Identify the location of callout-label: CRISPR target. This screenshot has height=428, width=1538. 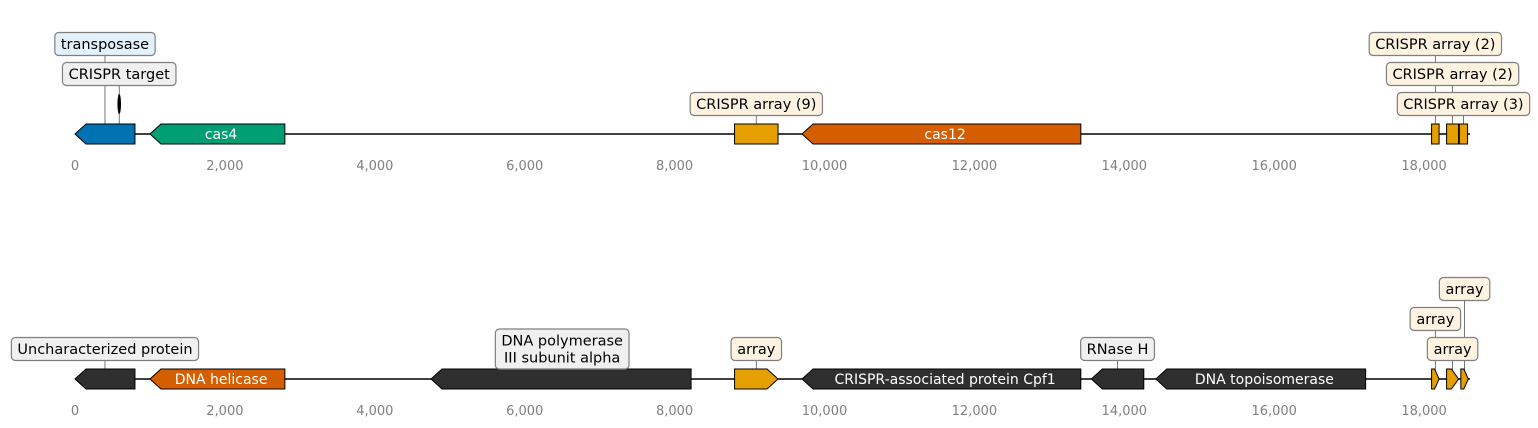
(119, 74).